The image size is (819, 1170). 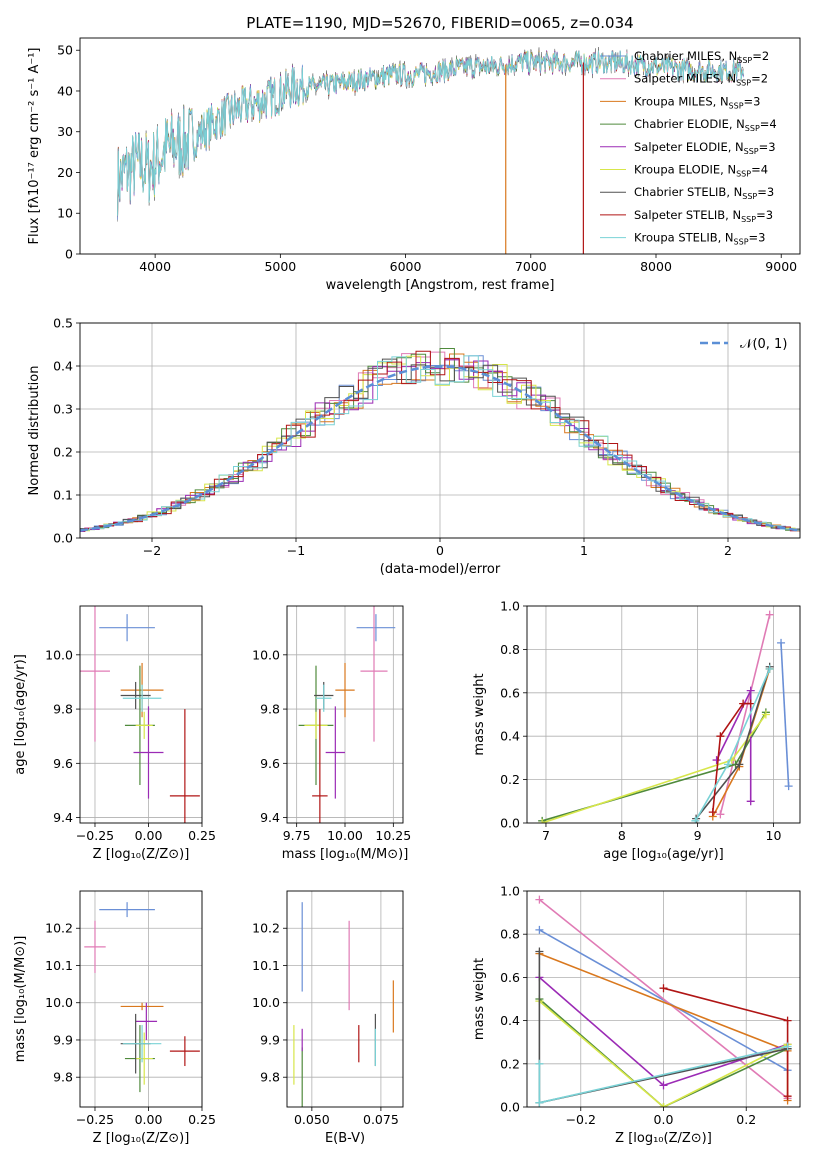 I want to click on y-axis-label: Normed distribution, so click(x=34, y=431).